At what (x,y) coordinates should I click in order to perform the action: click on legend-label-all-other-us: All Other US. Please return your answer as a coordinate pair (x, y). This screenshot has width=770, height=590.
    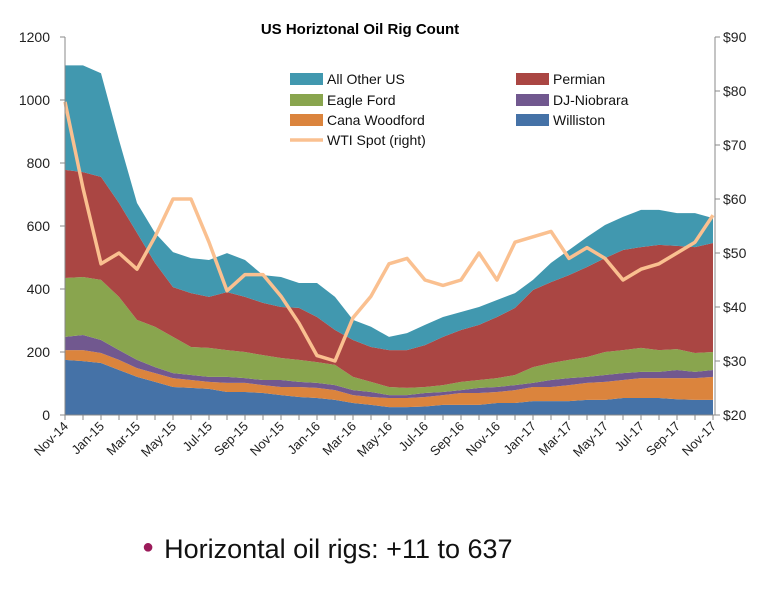
    Looking at the image, I should click on (366, 79).